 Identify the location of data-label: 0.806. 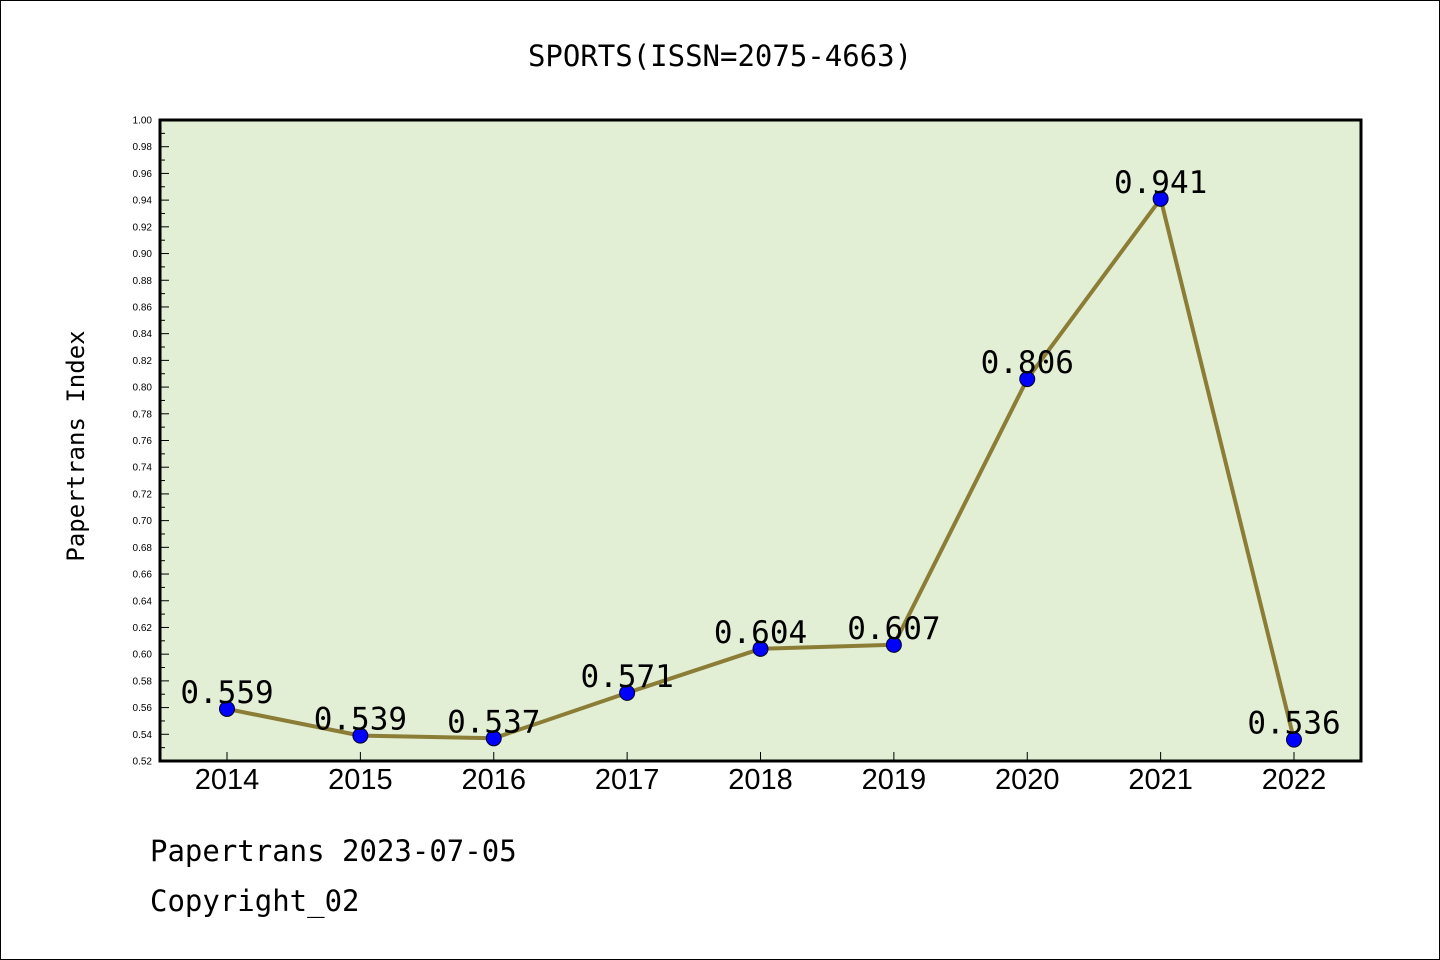
(1027, 363).